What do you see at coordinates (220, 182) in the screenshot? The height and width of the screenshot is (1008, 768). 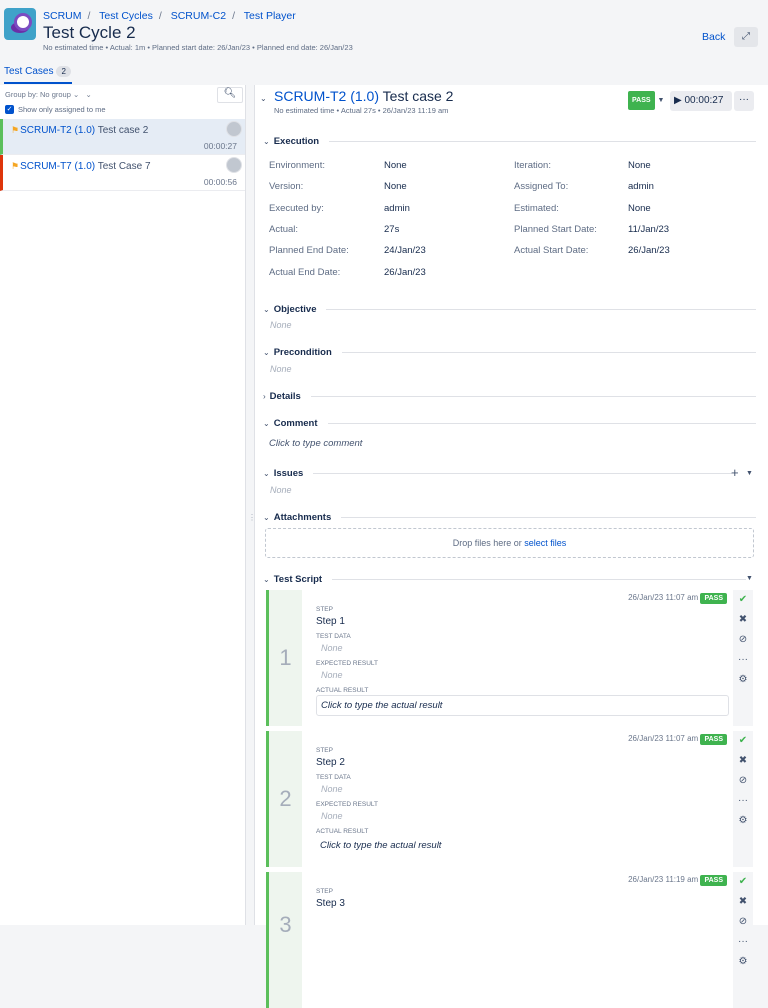 I see `test-case-time: 00:00:56` at bounding box center [220, 182].